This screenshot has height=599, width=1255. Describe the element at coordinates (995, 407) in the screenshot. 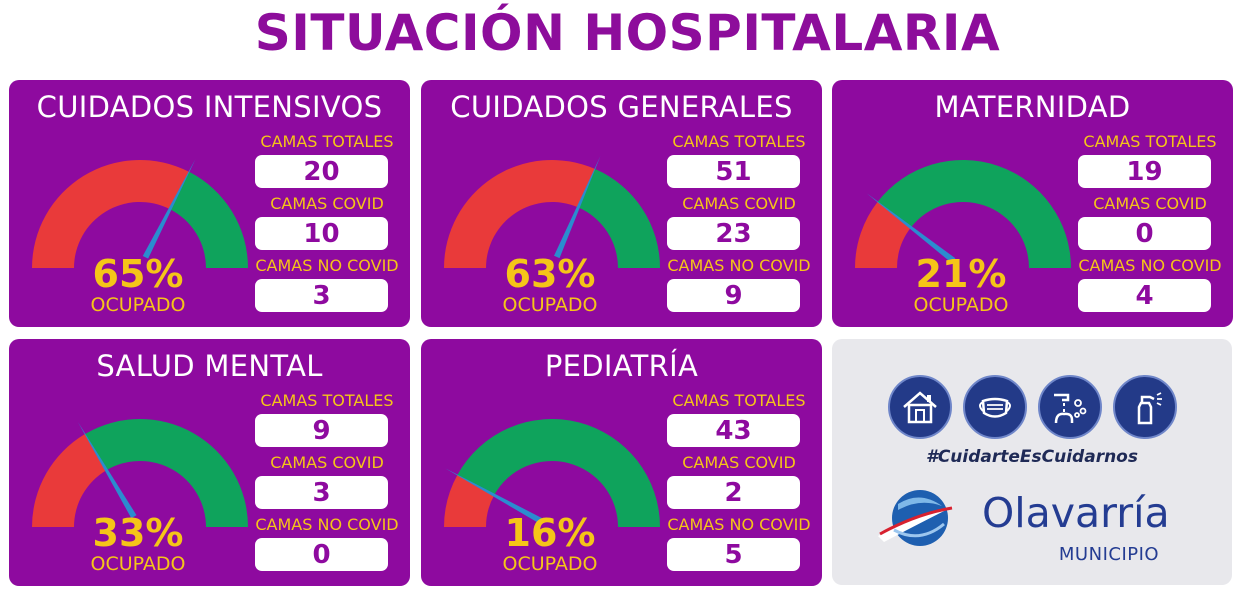

I see `face-mask-icon` at that location.